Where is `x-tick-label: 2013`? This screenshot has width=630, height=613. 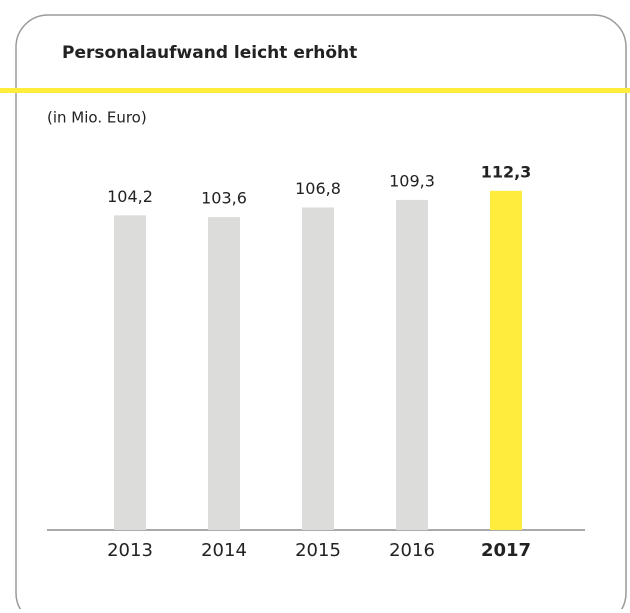
x-tick-label: 2013 is located at coordinates (130, 550).